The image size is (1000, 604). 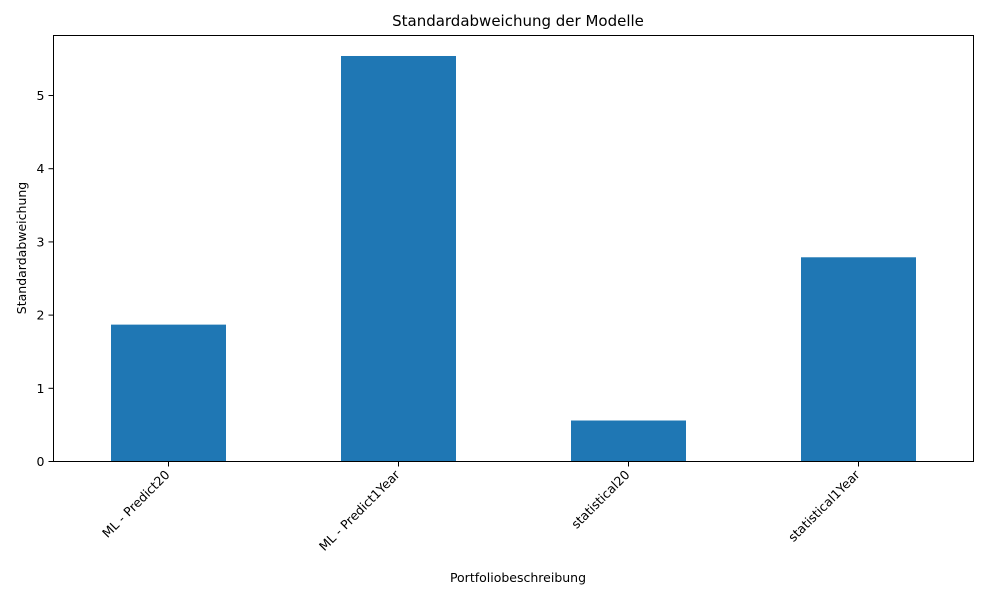 What do you see at coordinates (21, 248) in the screenshot?
I see `y-axis-label: Standardabweichung` at bounding box center [21, 248].